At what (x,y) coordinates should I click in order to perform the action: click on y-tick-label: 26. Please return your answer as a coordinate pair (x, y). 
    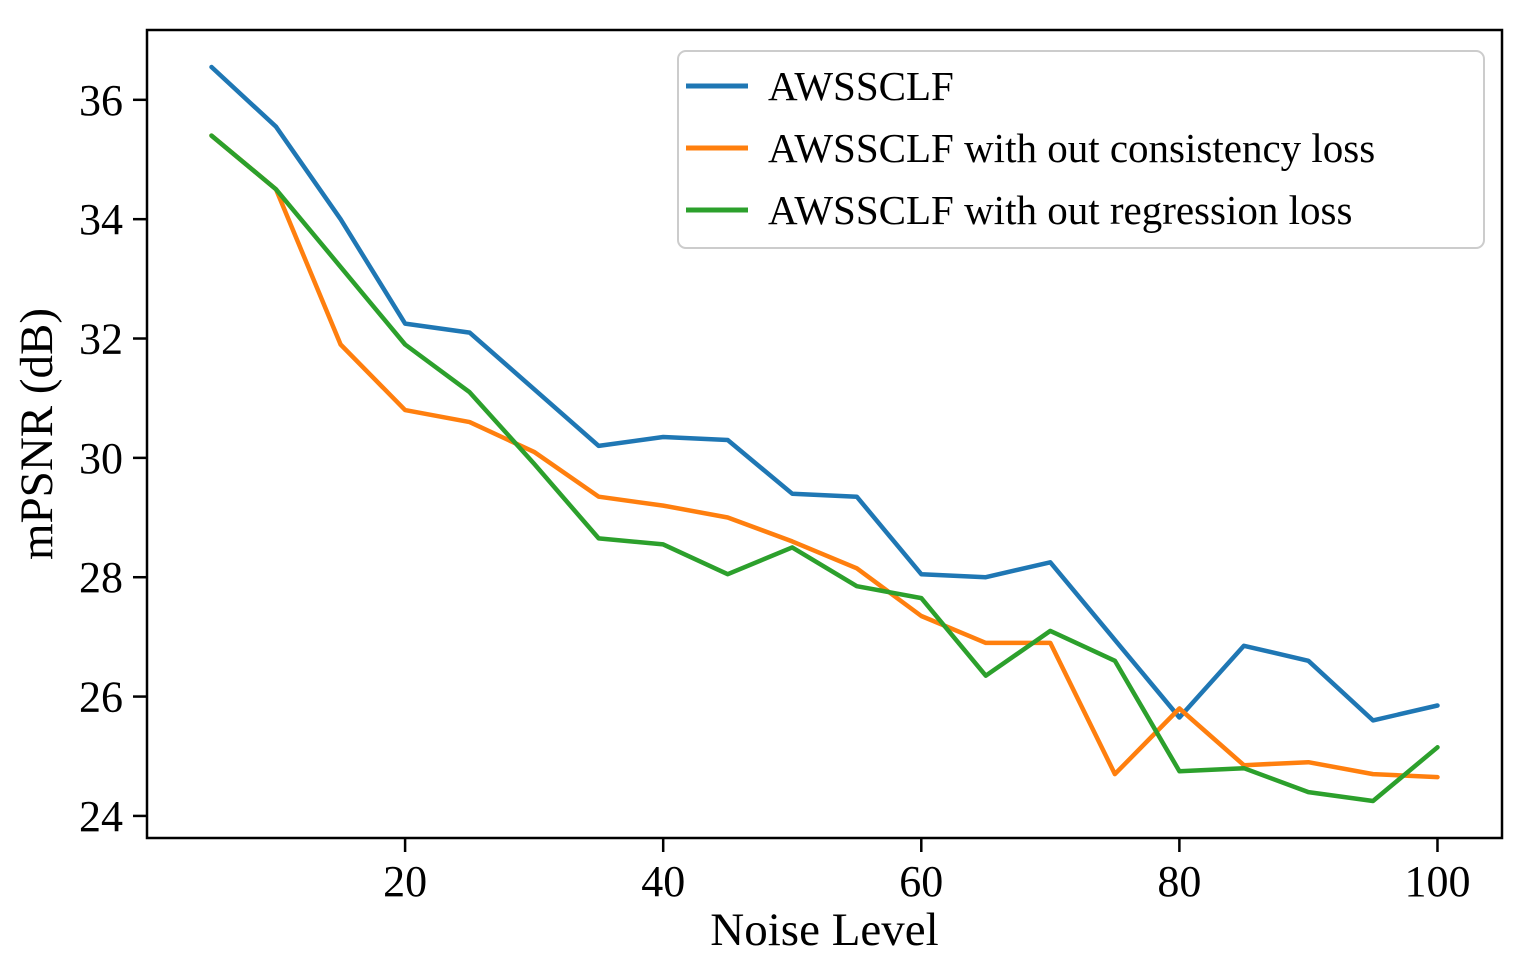
    Looking at the image, I should click on (101, 697).